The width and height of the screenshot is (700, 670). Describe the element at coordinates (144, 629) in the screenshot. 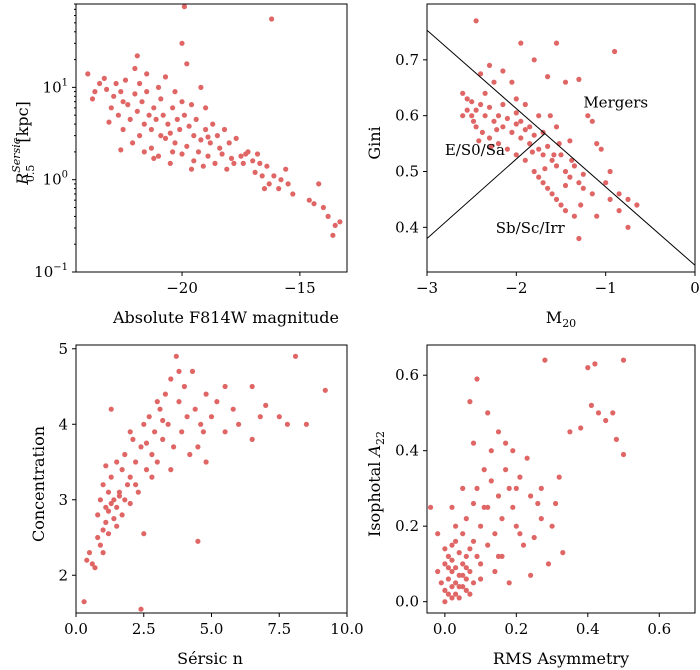

I see `x-tick-label: 2.5` at that location.